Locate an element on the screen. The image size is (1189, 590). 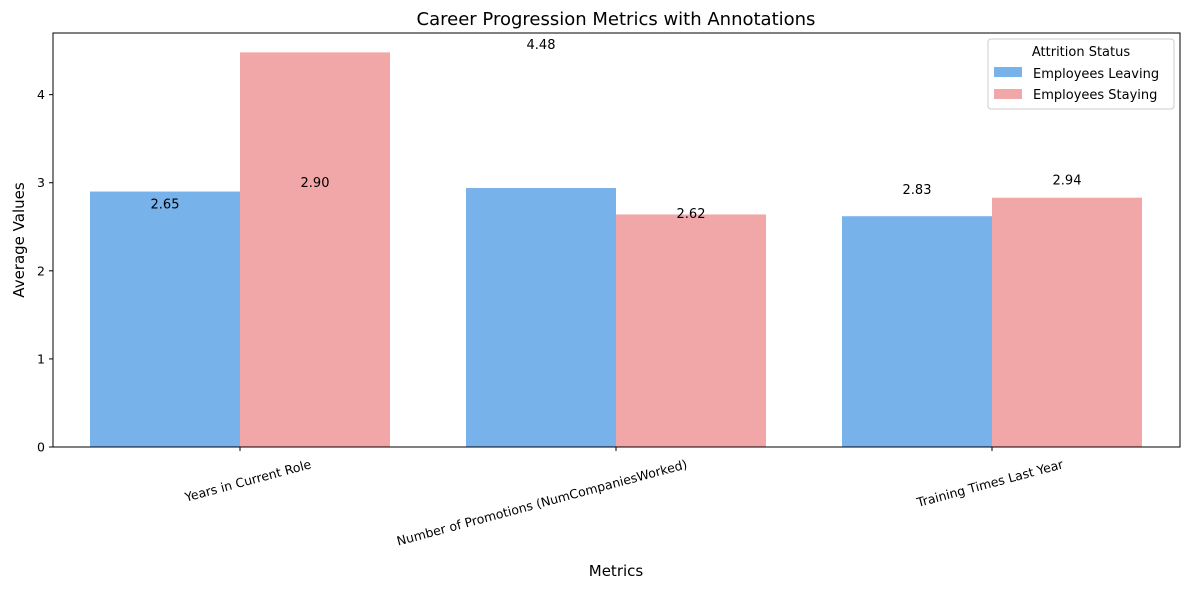
legend-title: Attrition Status is located at coordinates (1081, 52).